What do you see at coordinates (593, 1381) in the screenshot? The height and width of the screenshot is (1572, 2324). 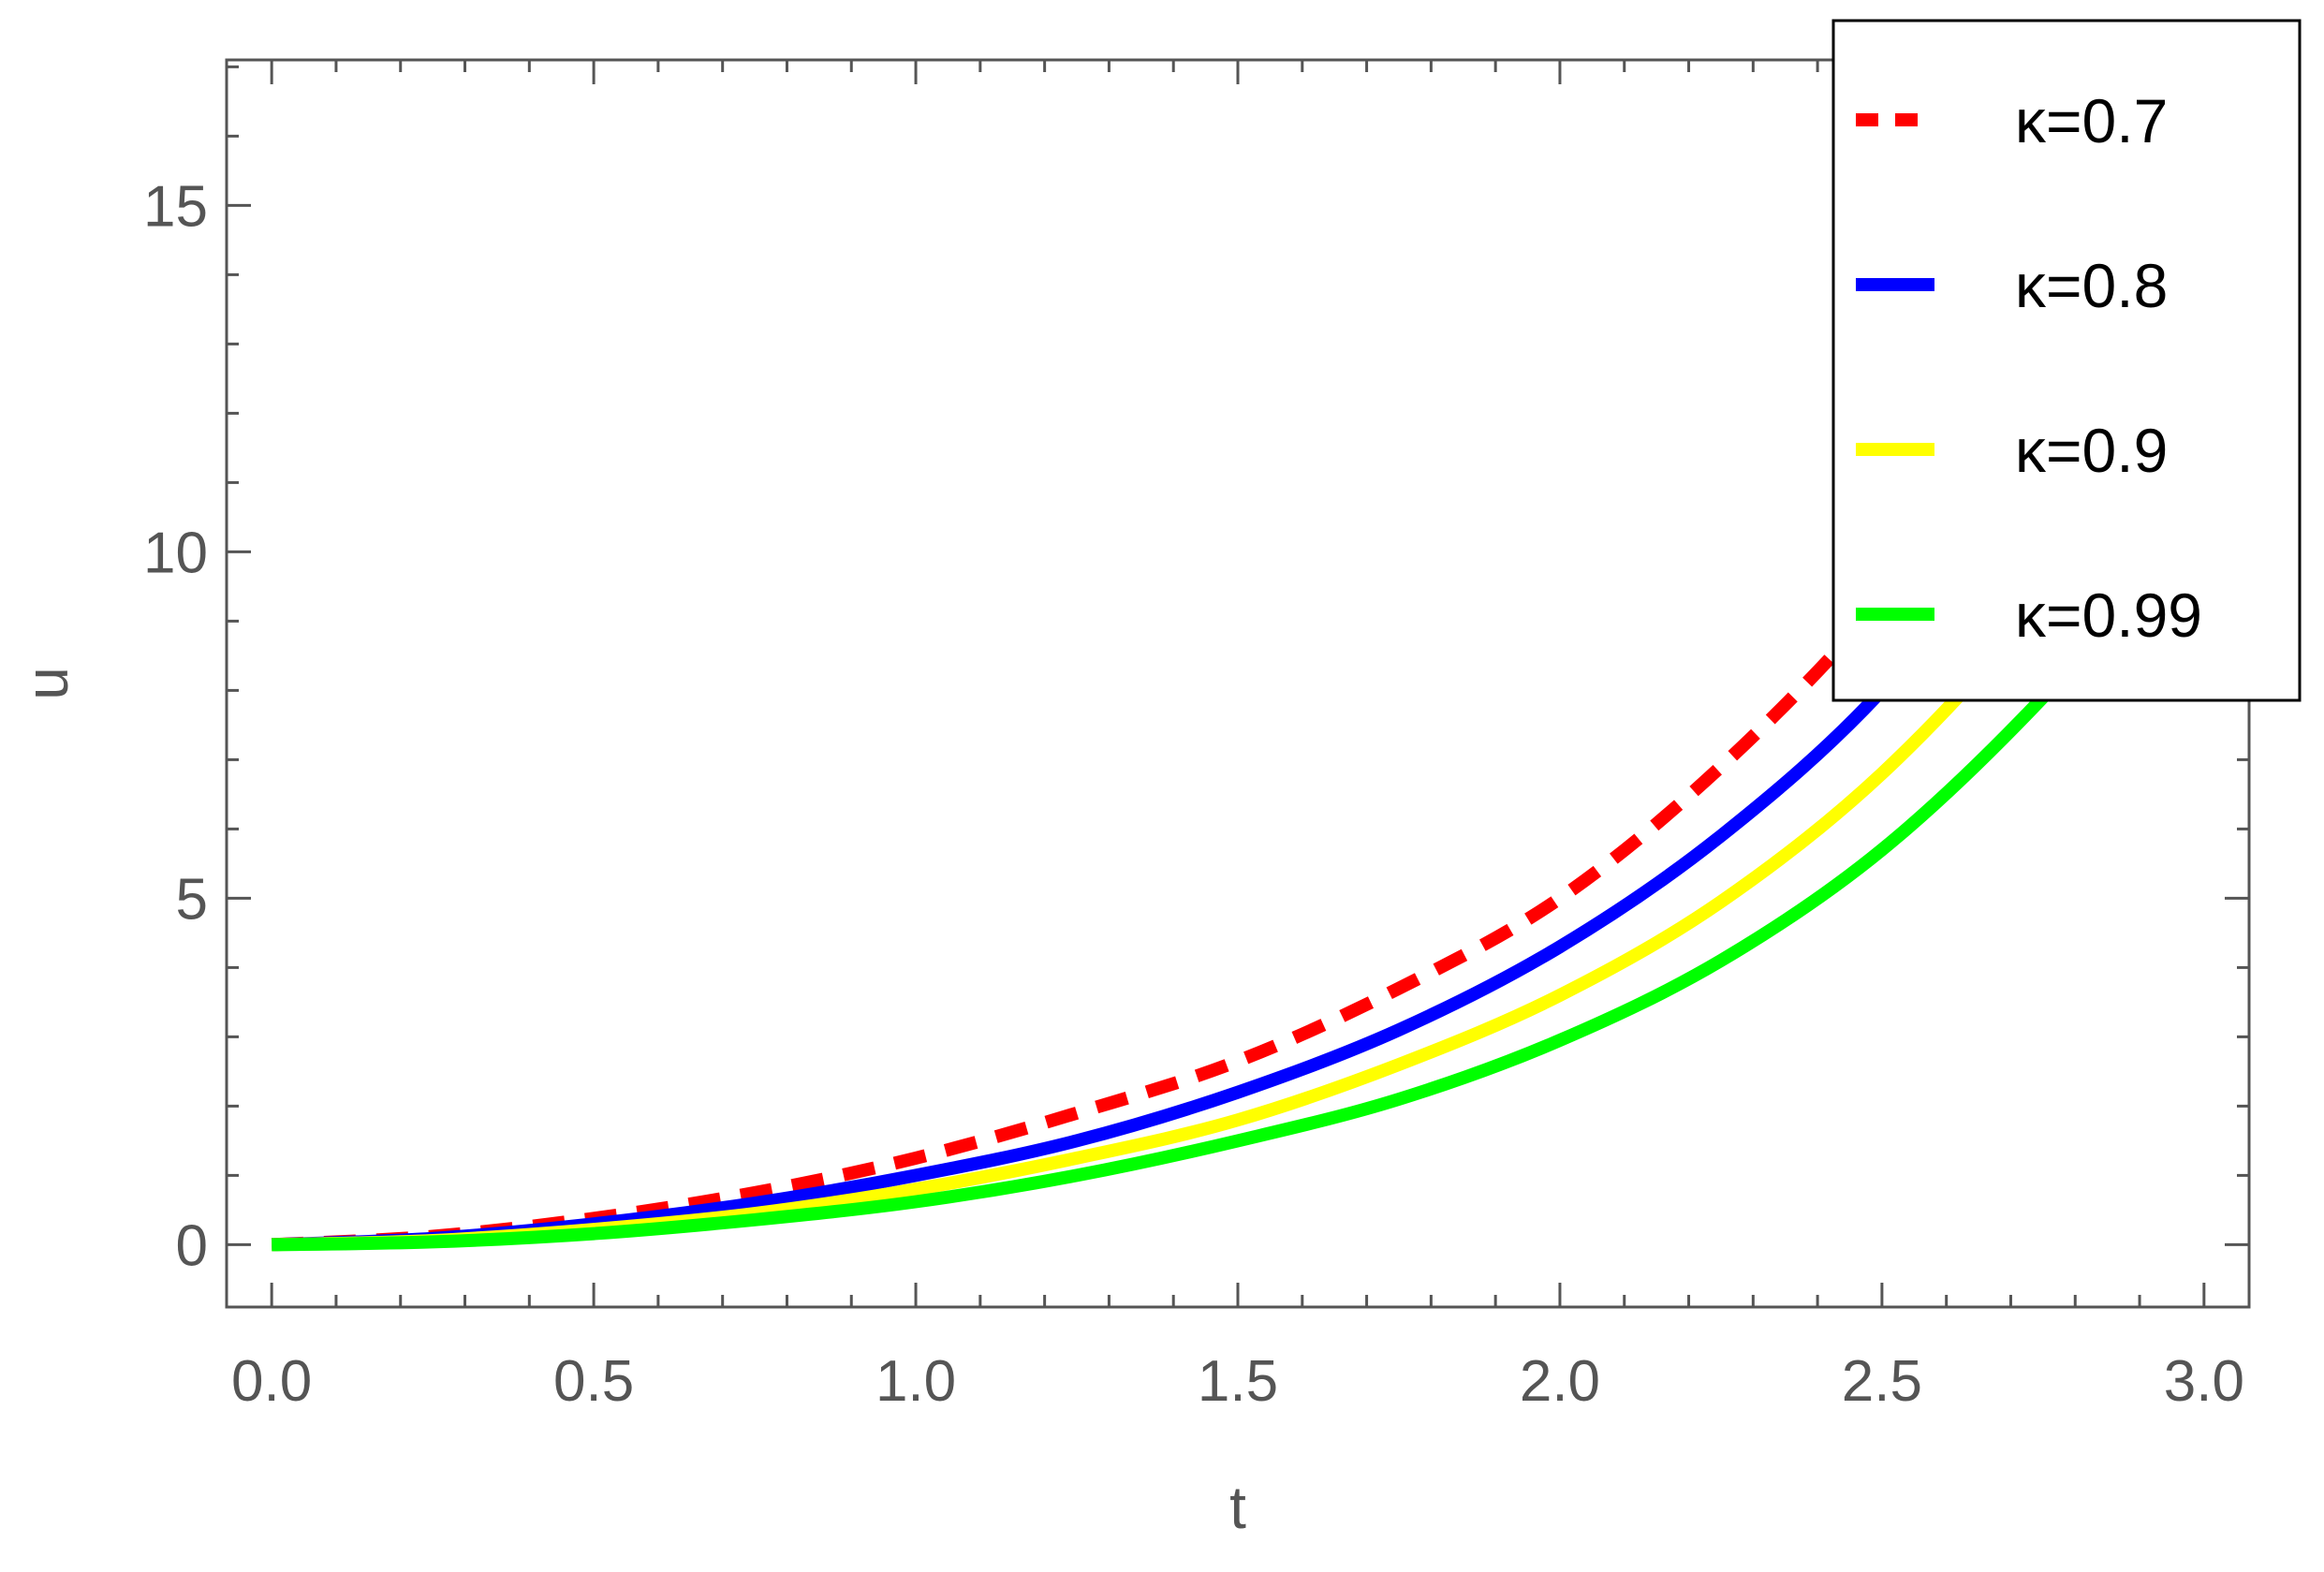 I see `x-tick-label: 0.5` at bounding box center [593, 1381].